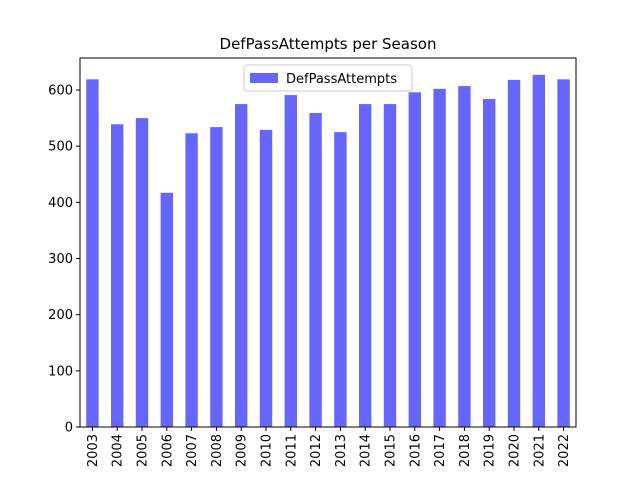 This screenshot has height=480, width=640. Describe the element at coordinates (60, 91) in the screenshot. I see `y-tick-label: 600` at that location.